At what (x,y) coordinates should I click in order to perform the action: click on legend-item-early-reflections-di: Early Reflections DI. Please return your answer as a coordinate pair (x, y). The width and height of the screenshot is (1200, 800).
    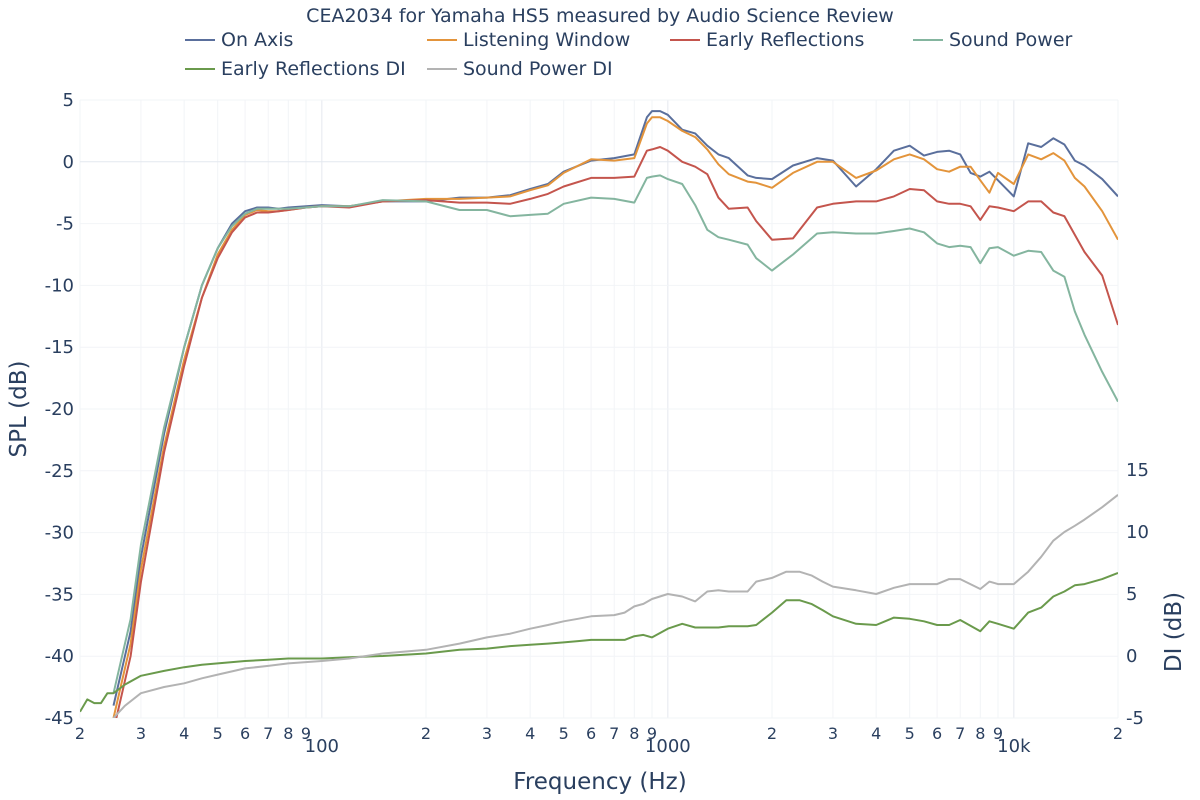
    Looking at the image, I should click on (295, 69).